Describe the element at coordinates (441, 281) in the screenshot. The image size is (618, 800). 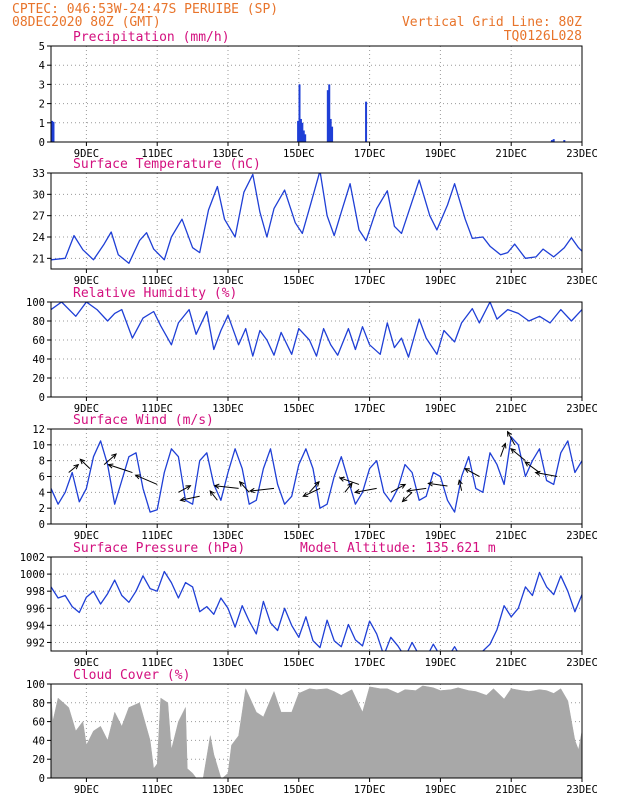
I see `temp-xtick-label: 19DEC` at that location.